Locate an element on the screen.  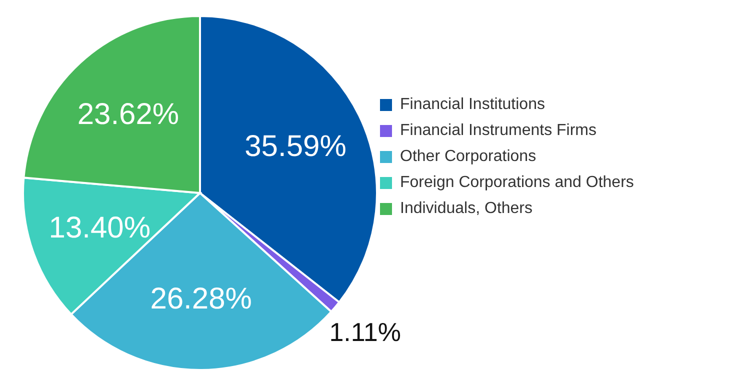
data-label: 26.28% is located at coordinates (201, 299).